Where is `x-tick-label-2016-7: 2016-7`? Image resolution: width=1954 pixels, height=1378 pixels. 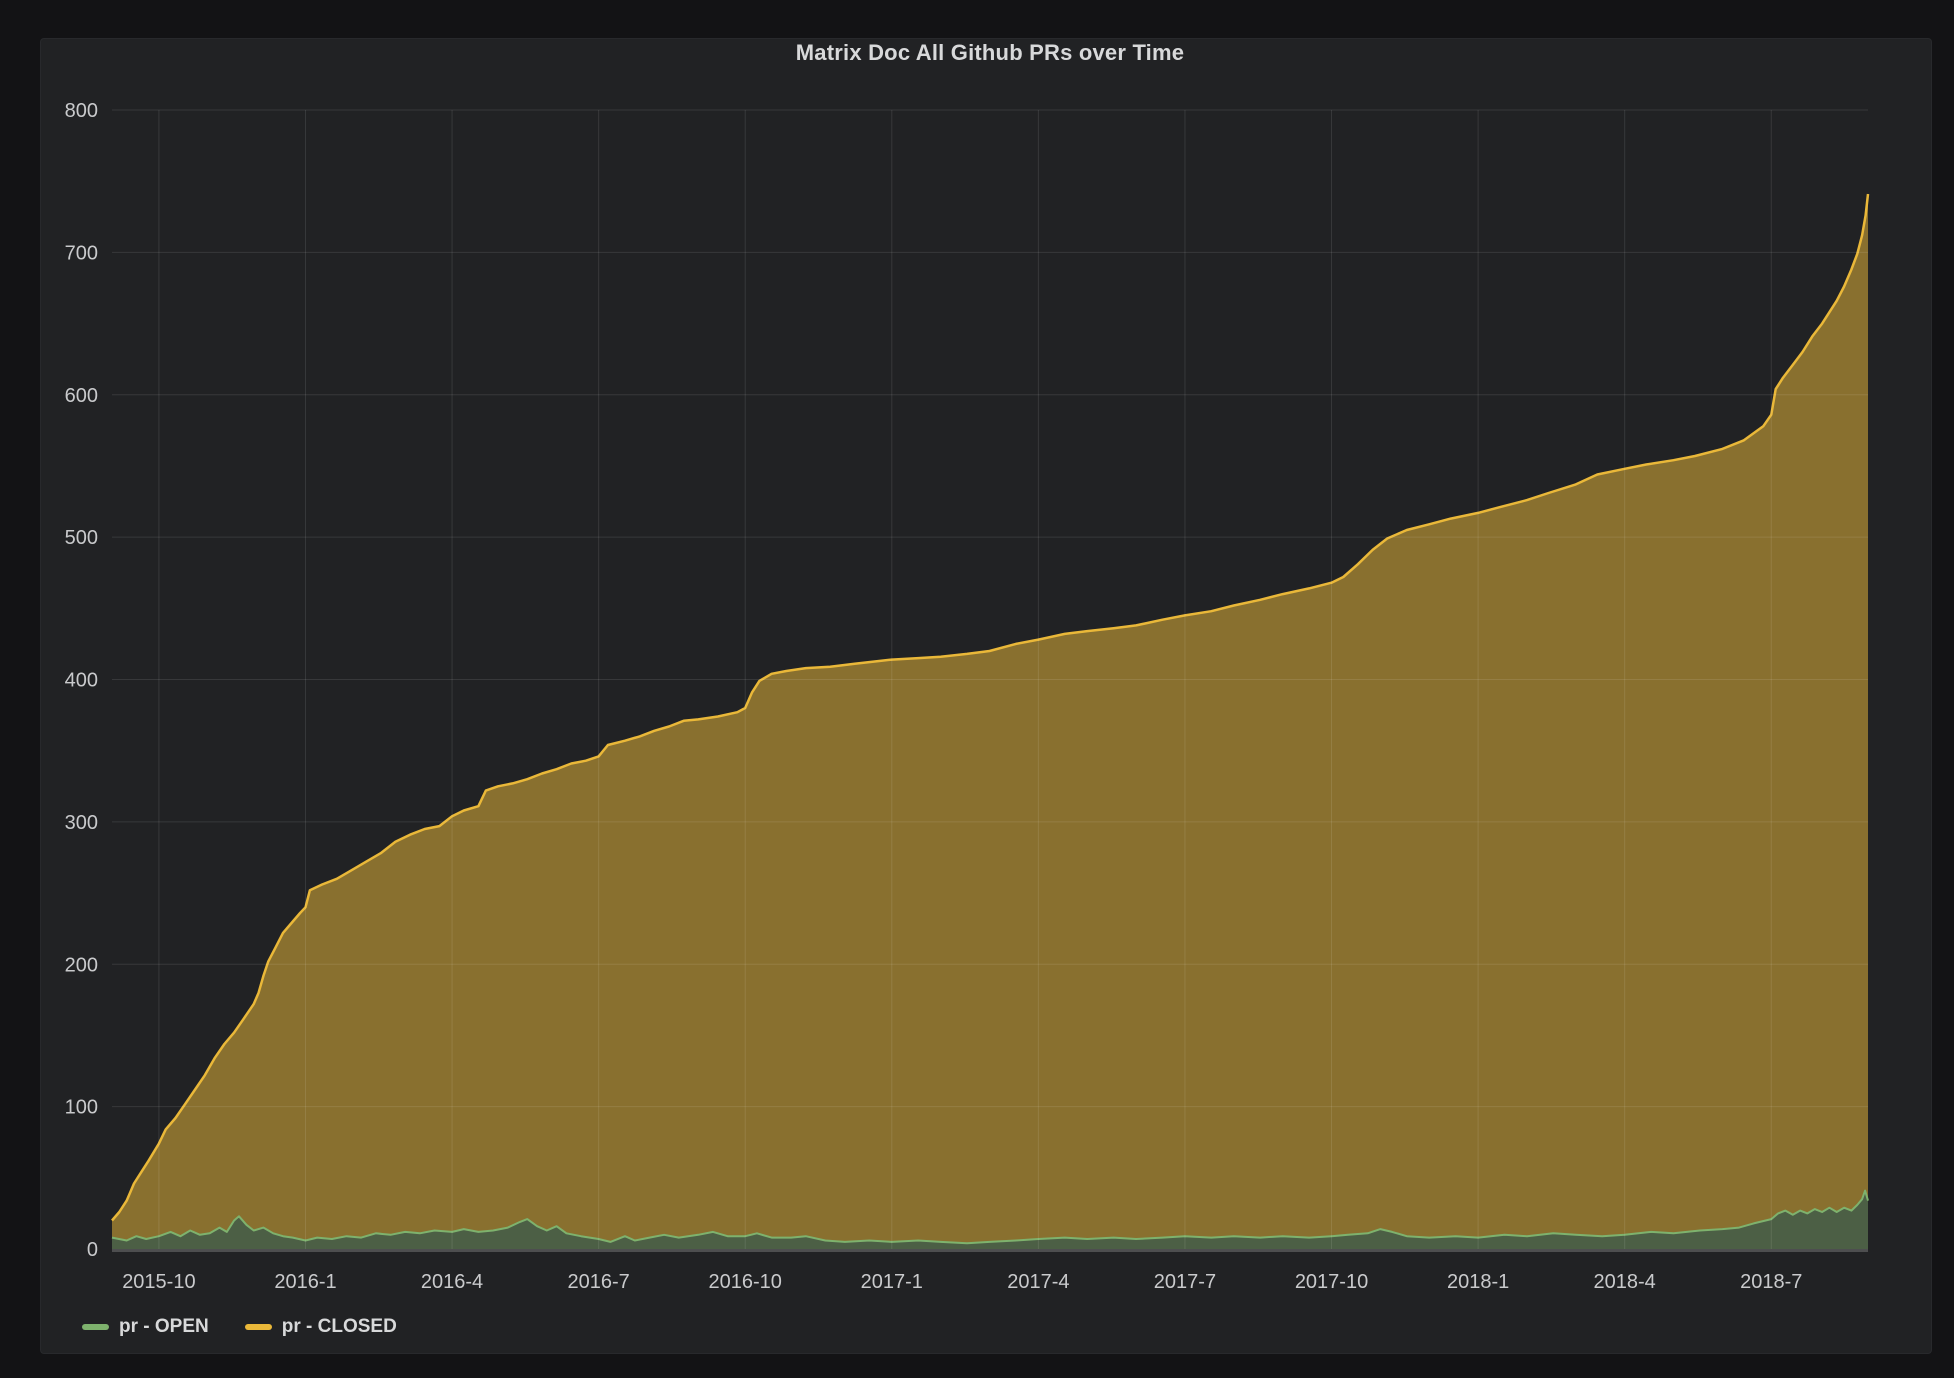 x-tick-label-2016-7: 2016-7 is located at coordinates (598, 1282).